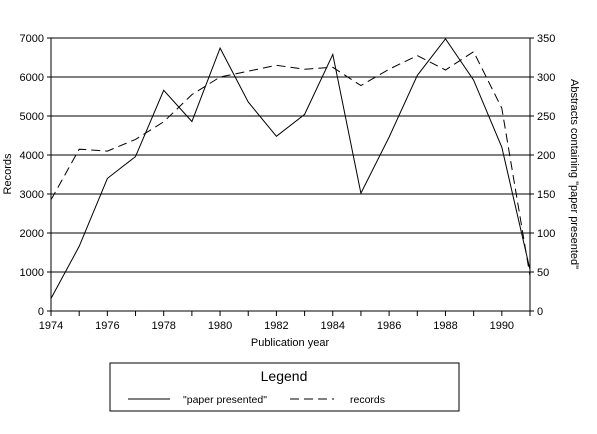 The width and height of the screenshot is (597, 434). Describe the element at coordinates (32, 156) in the screenshot. I see `left-tick-label: 4000` at that location.